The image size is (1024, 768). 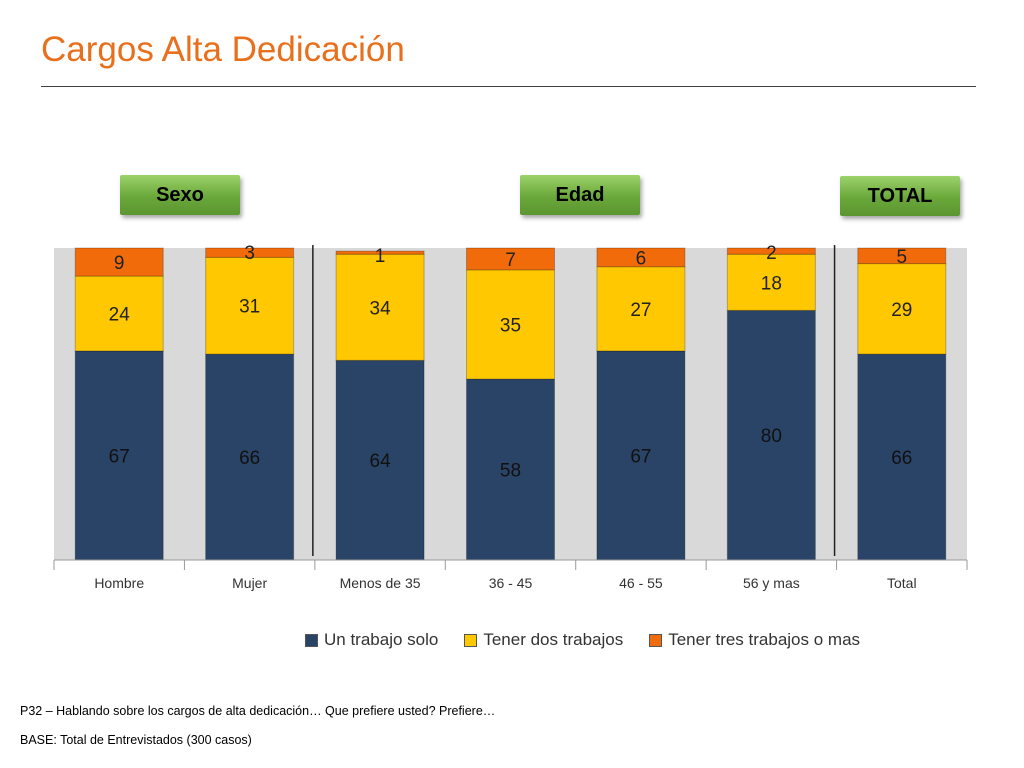 I want to click on group-label-edad: Edad, so click(x=580, y=195).